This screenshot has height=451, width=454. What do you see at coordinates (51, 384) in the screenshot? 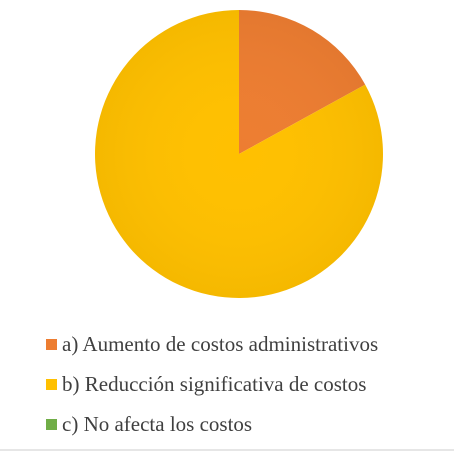
I see `legend-swatch-b` at bounding box center [51, 384].